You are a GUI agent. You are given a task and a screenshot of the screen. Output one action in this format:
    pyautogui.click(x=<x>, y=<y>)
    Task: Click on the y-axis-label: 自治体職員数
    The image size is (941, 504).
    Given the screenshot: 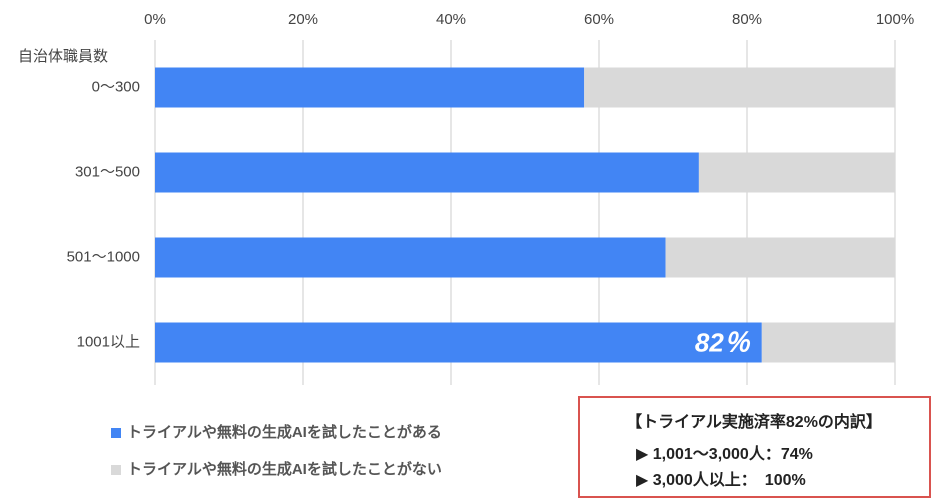 What is the action you would take?
    pyautogui.click(x=63, y=56)
    